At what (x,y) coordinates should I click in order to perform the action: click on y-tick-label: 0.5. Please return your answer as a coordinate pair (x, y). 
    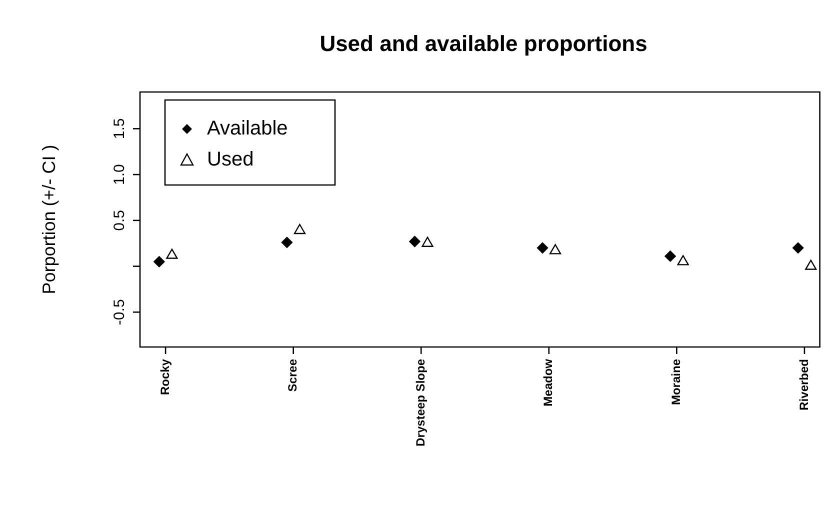
    Looking at the image, I should click on (119, 220).